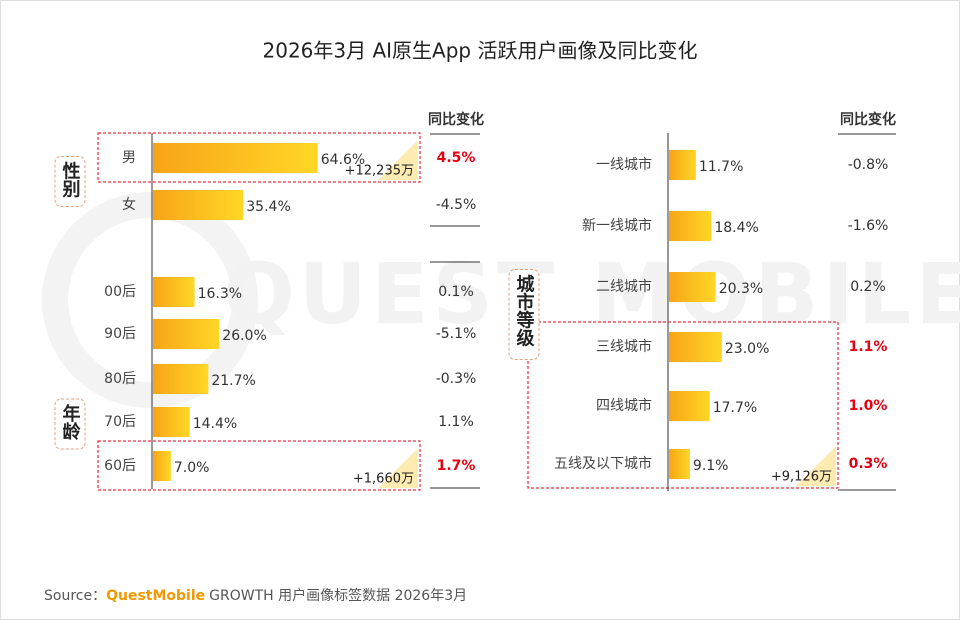 This screenshot has height=620, width=960. Describe the element at coordinates (747, 349) in the screenshot. I see `value-label: 23.0%` at that location.